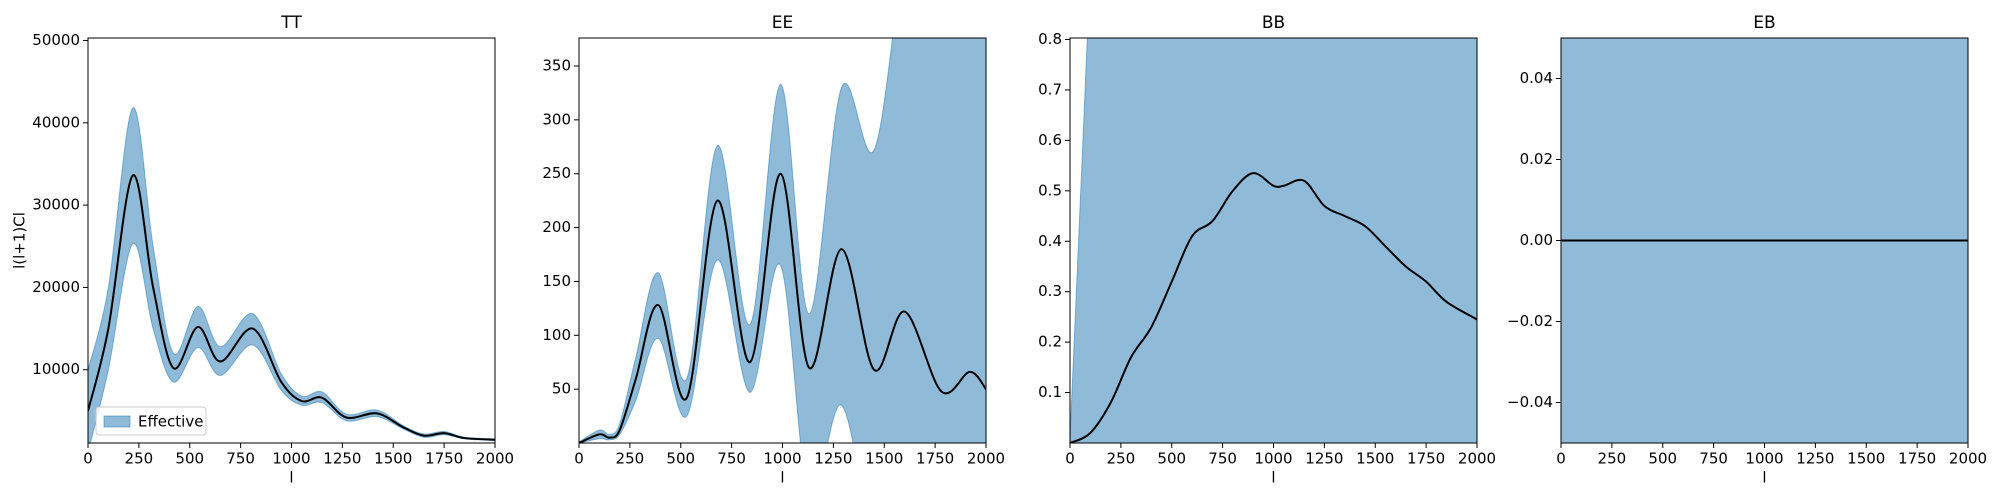 The image size is (2000, 500). I want to click on y-axis-label: l(l+1)Cl, so click(20, 240).